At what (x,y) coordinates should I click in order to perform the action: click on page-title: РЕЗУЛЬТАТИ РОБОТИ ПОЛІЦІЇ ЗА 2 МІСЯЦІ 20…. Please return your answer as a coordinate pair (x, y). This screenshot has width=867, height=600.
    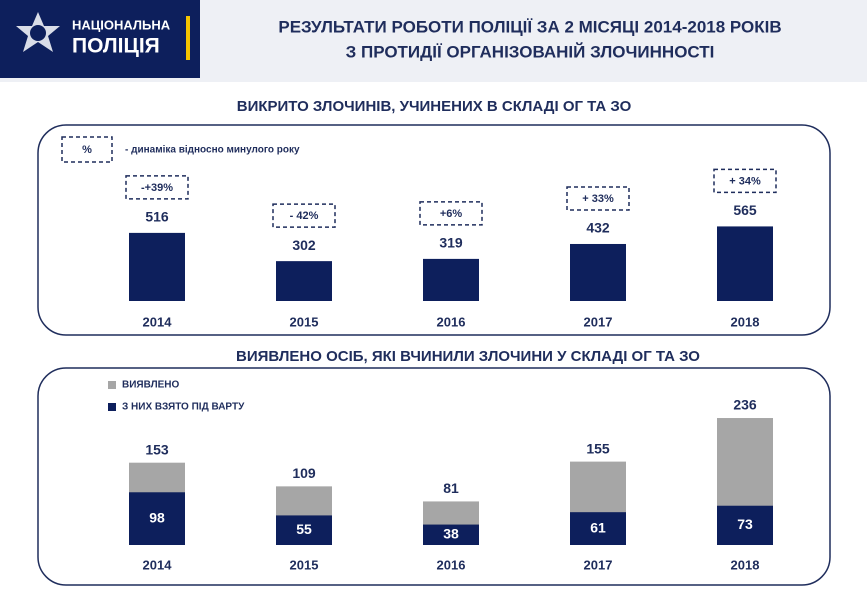
    Looking at the image, I should click on (529, 26).